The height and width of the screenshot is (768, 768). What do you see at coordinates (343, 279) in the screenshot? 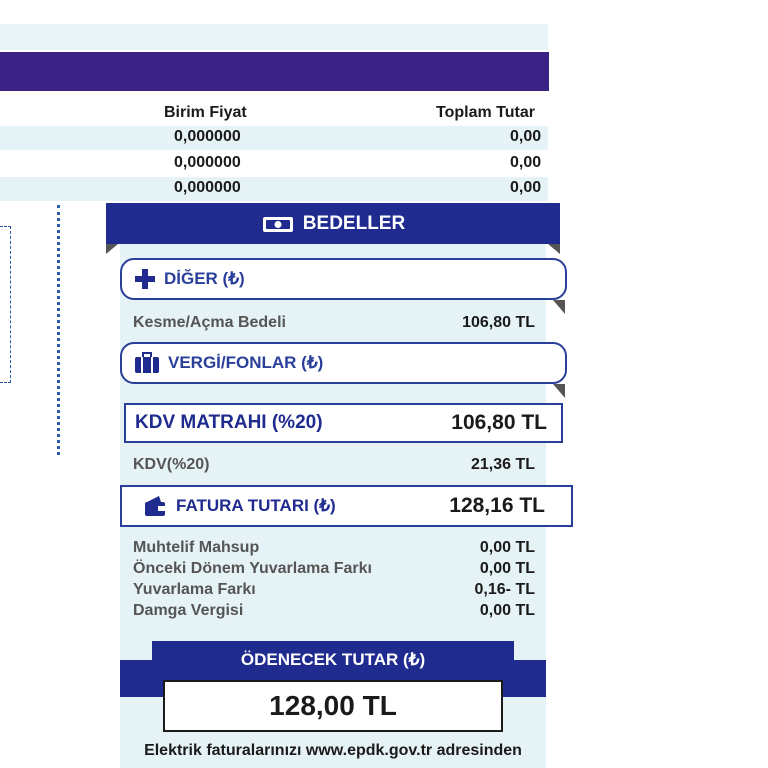
I see `other-section-header: DİĞER (₺)` at bounding box center [343, 279].